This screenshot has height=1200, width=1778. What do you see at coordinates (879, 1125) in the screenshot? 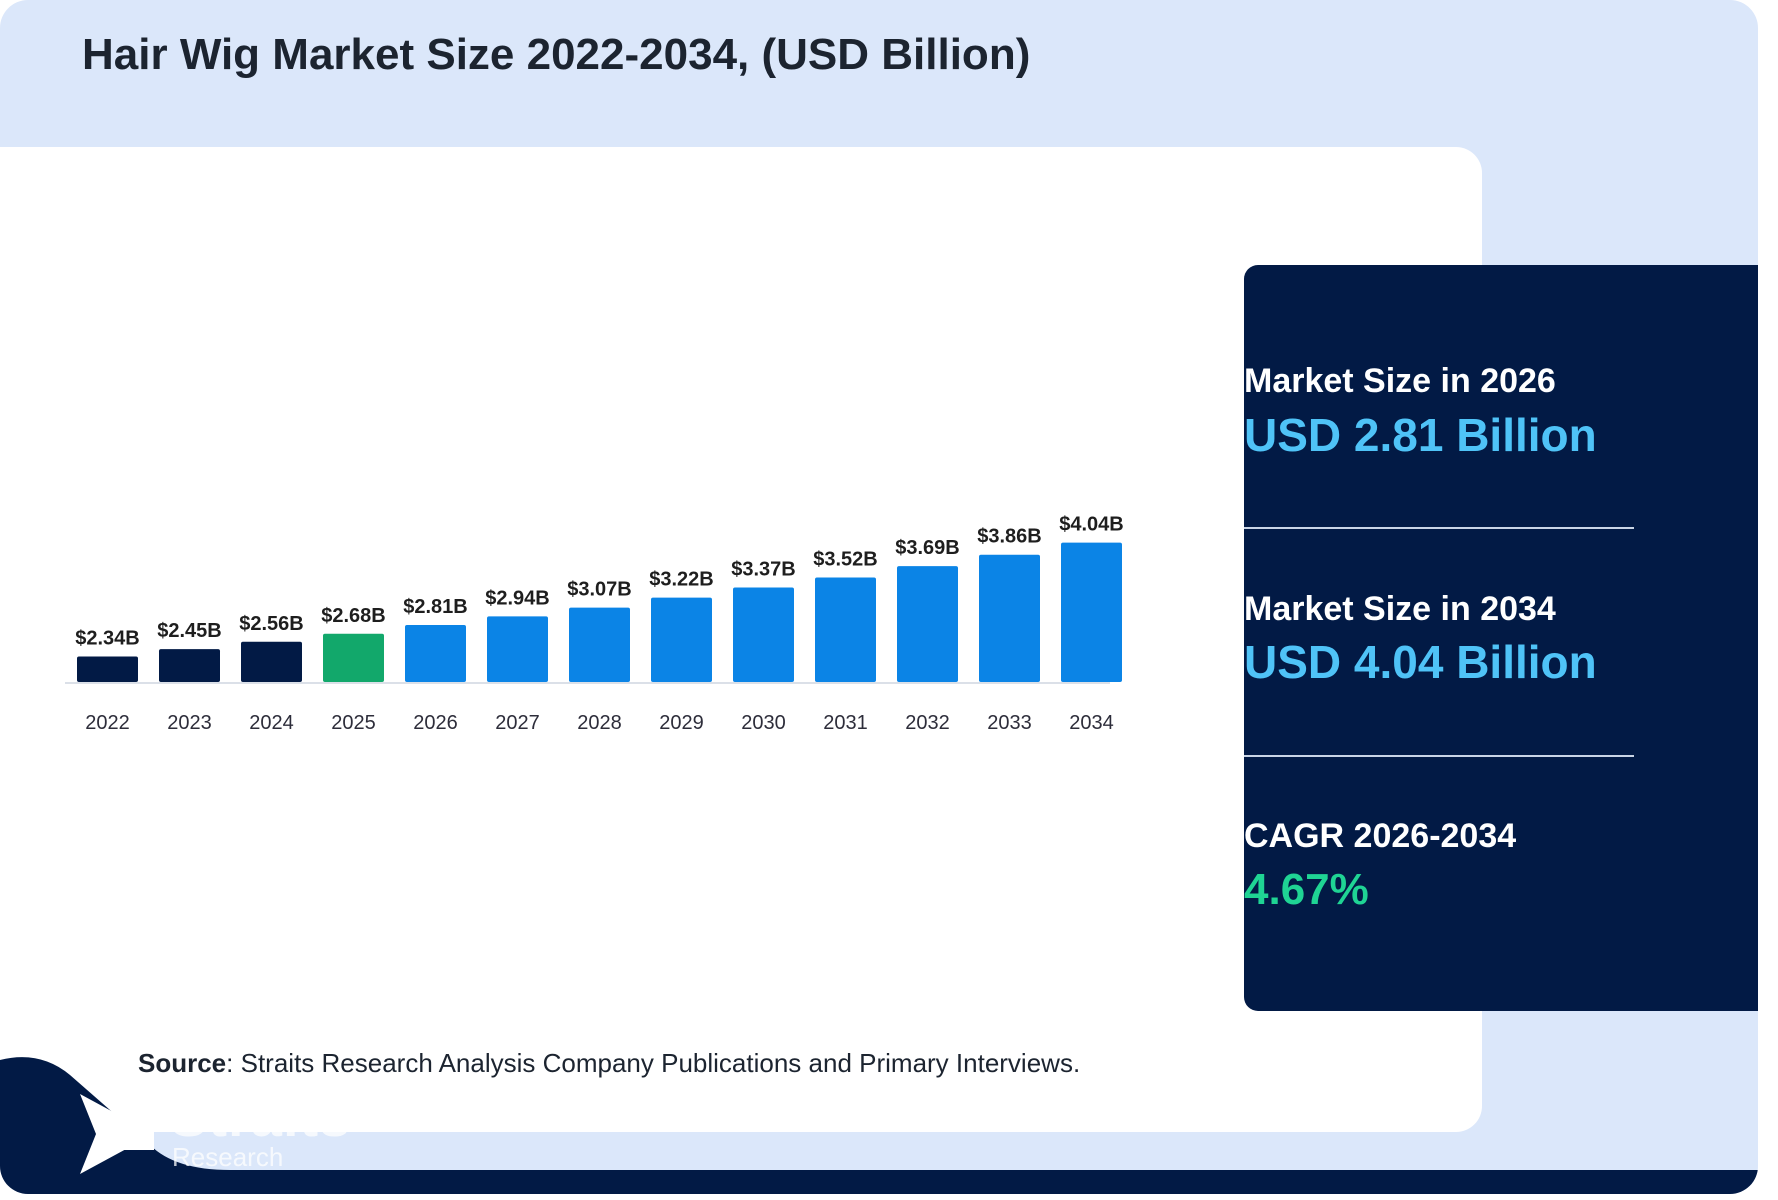
I see `corner-decoration` at bounding box center [879, 1125].